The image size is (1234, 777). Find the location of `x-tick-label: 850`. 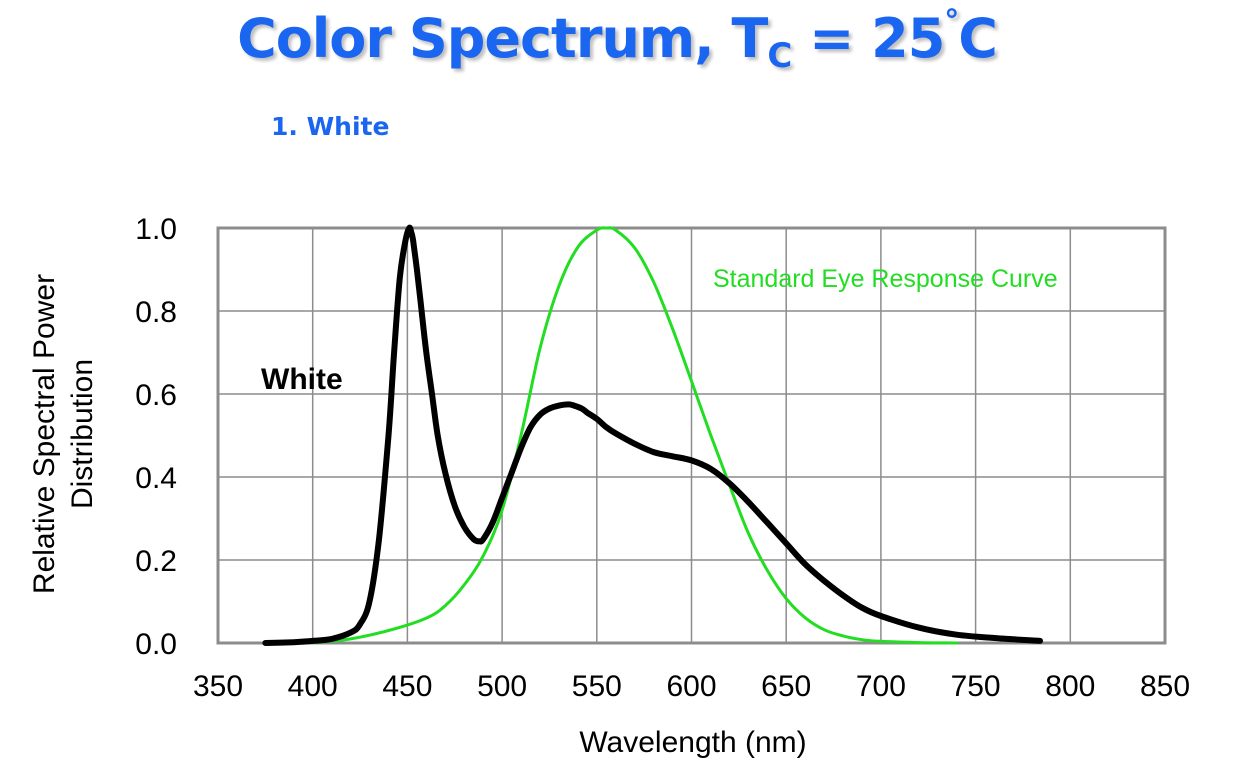

x-tick-label: 850 is located at coordinates (1165, 686).